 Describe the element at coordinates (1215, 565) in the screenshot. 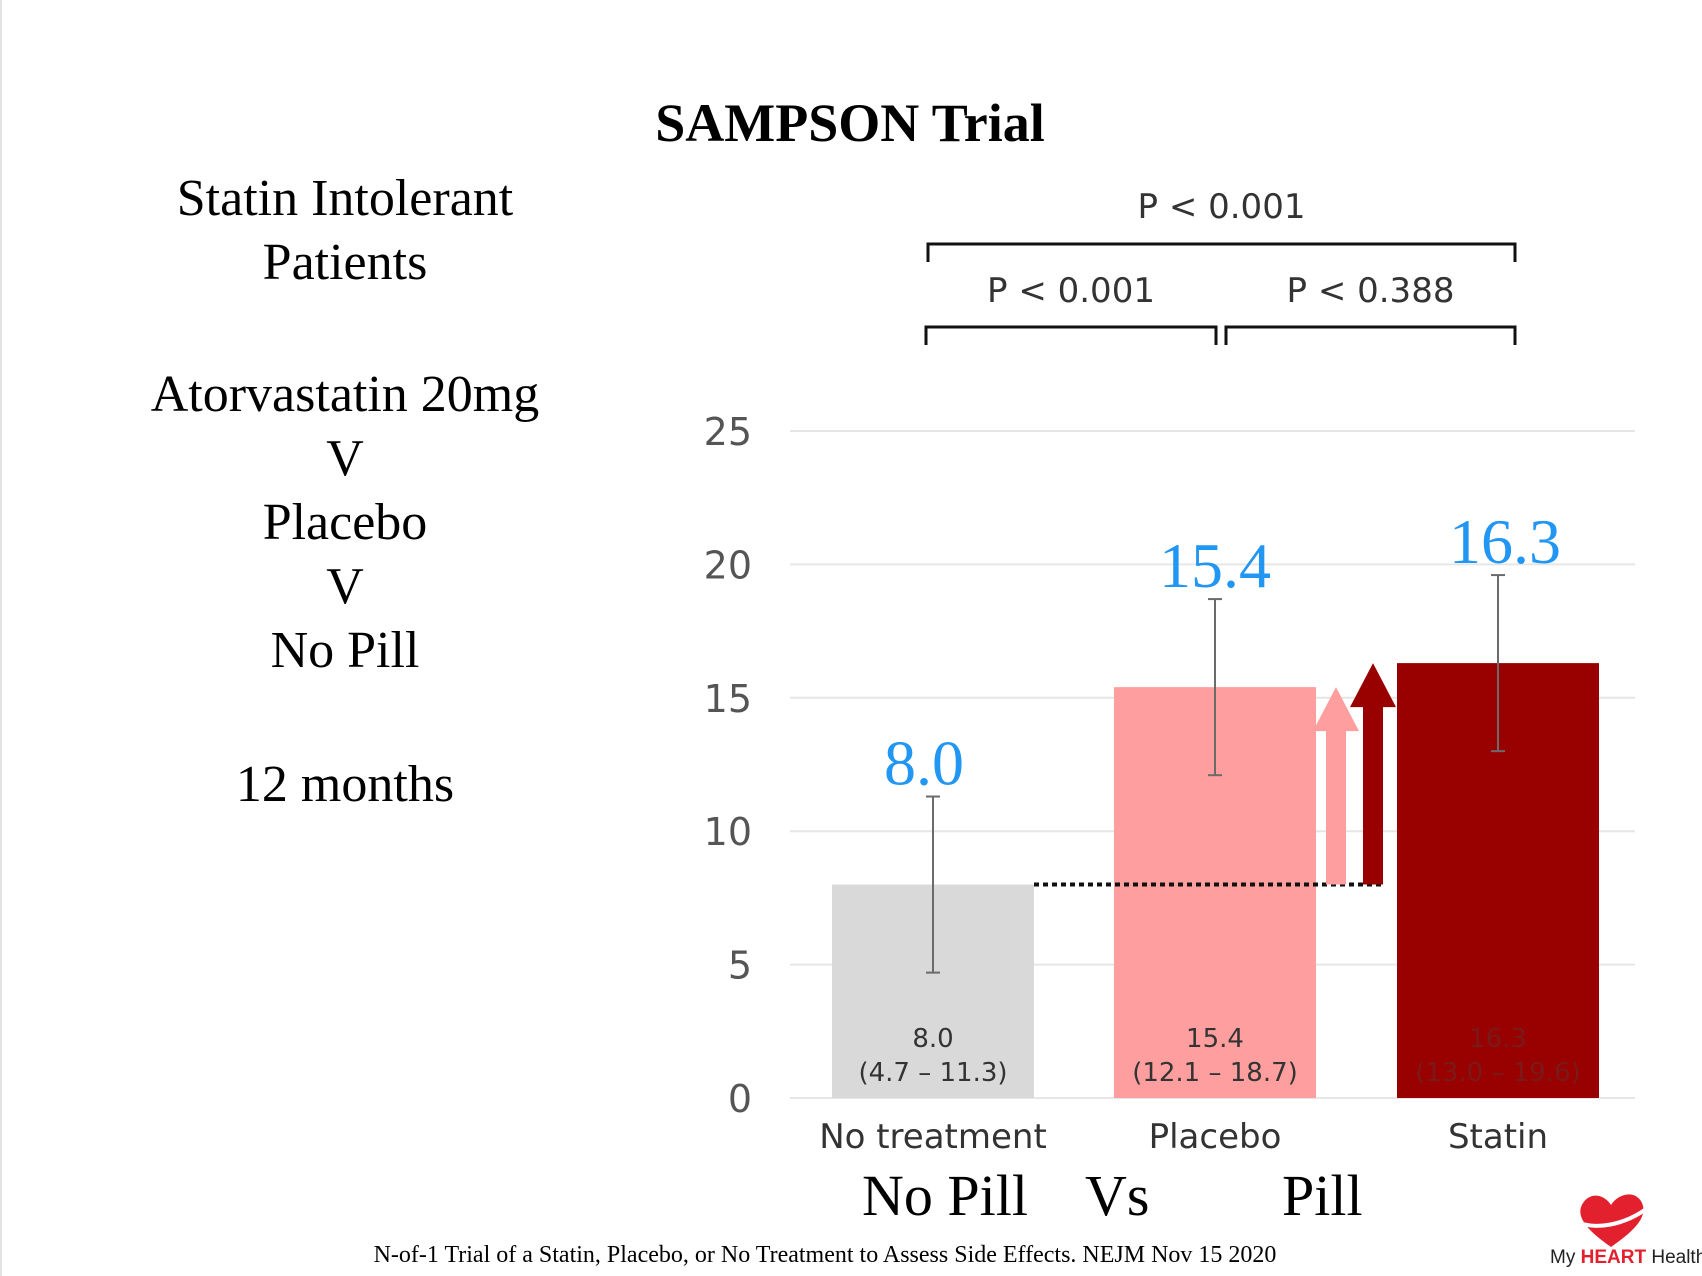

I see `value-label: 15.4` at that location.